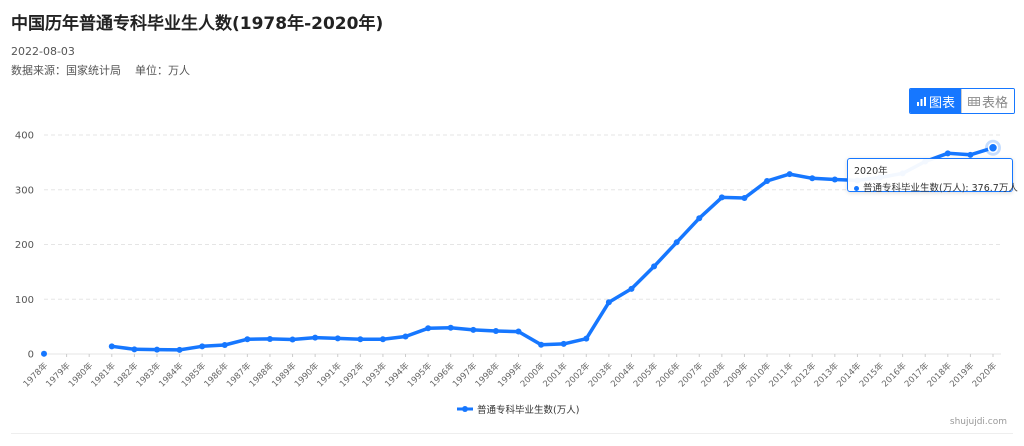  Describe the element at coordinates (512, 433) in the screenshot. I see `footer-divider` at that location.